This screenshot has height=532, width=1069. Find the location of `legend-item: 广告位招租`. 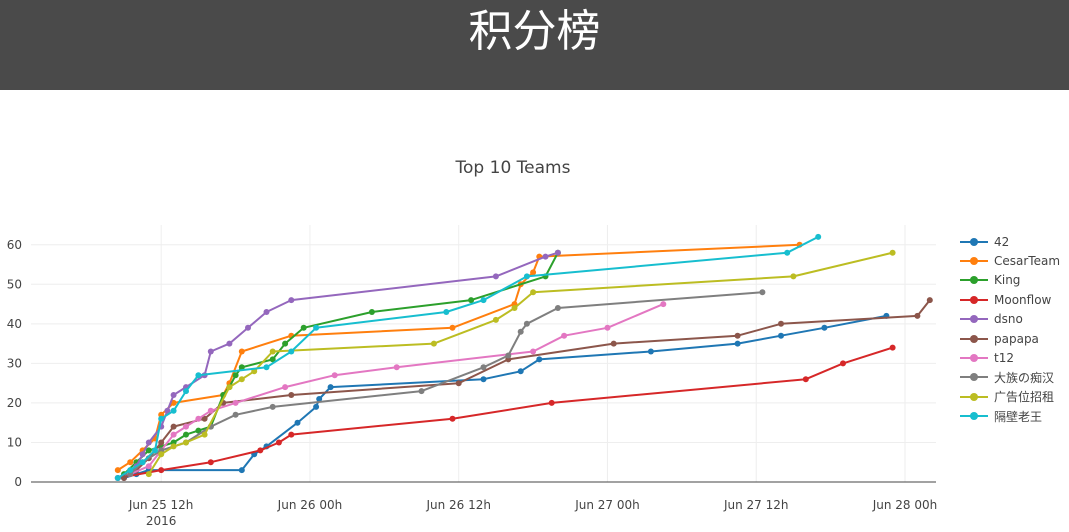

legend-item: 广告位招租 is located at coordinates (1014, 396).